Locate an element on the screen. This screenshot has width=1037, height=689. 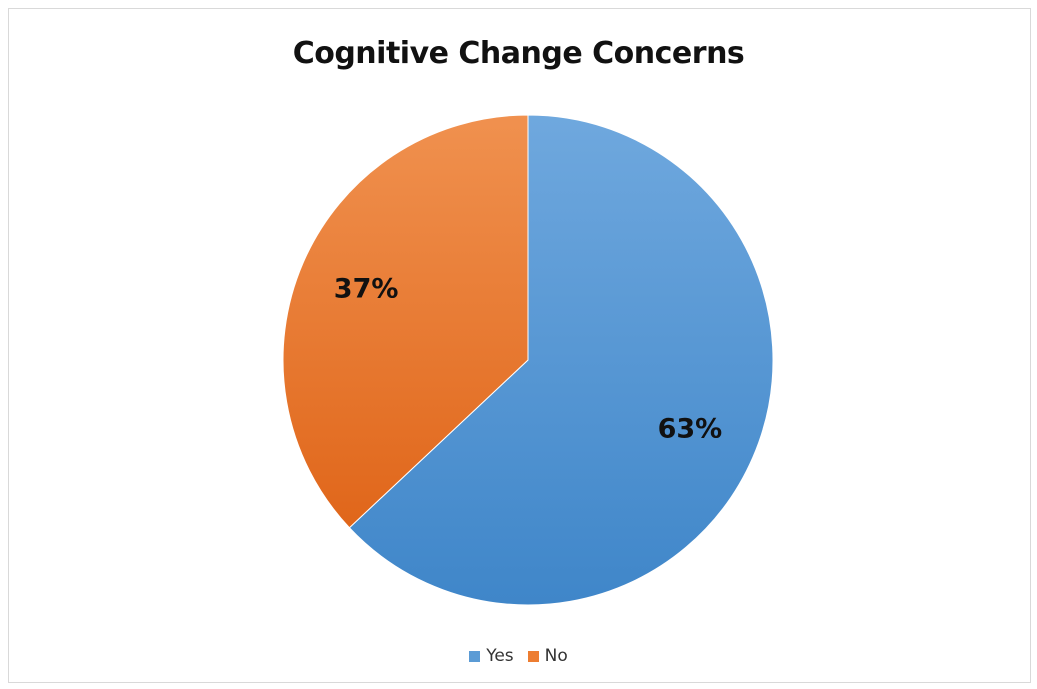
legend-item-no: No is located at coordinates (547, 656).